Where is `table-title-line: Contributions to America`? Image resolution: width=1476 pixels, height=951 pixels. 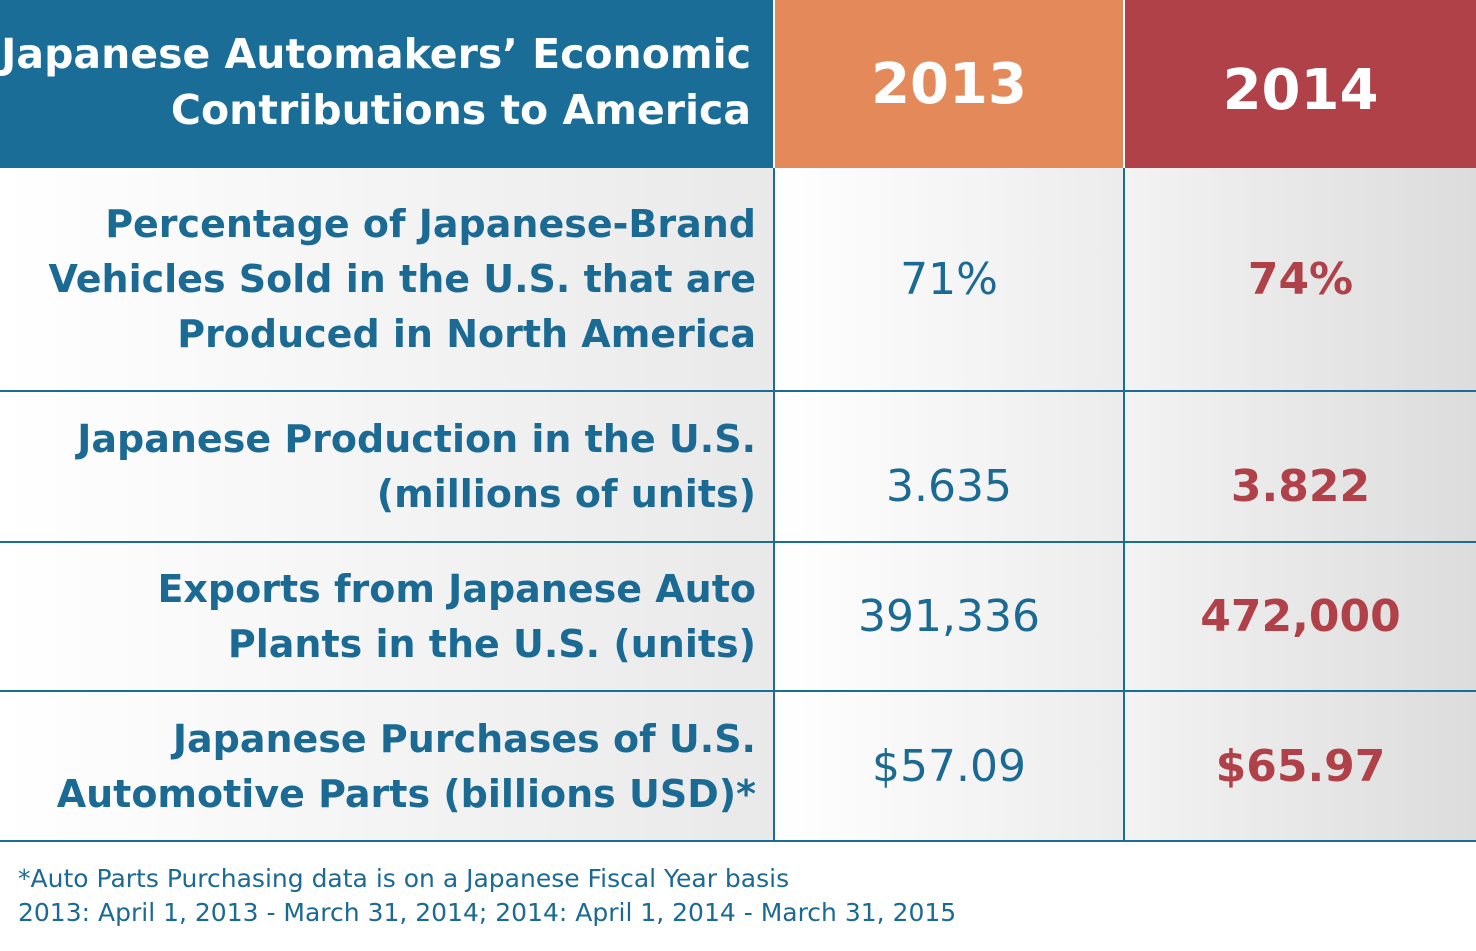 table-title-line: Contributions to America is located at coordinates (460, 110).